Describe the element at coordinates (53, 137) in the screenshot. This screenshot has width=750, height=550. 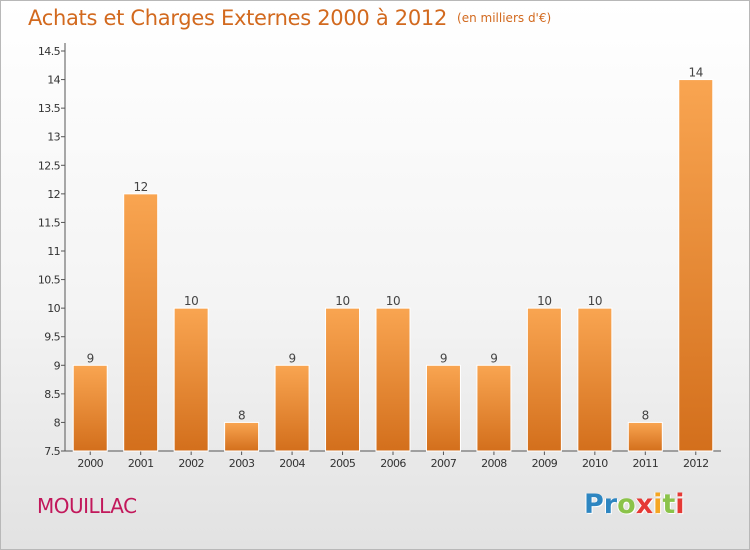
I see `y-tick-label: 13` at that location.